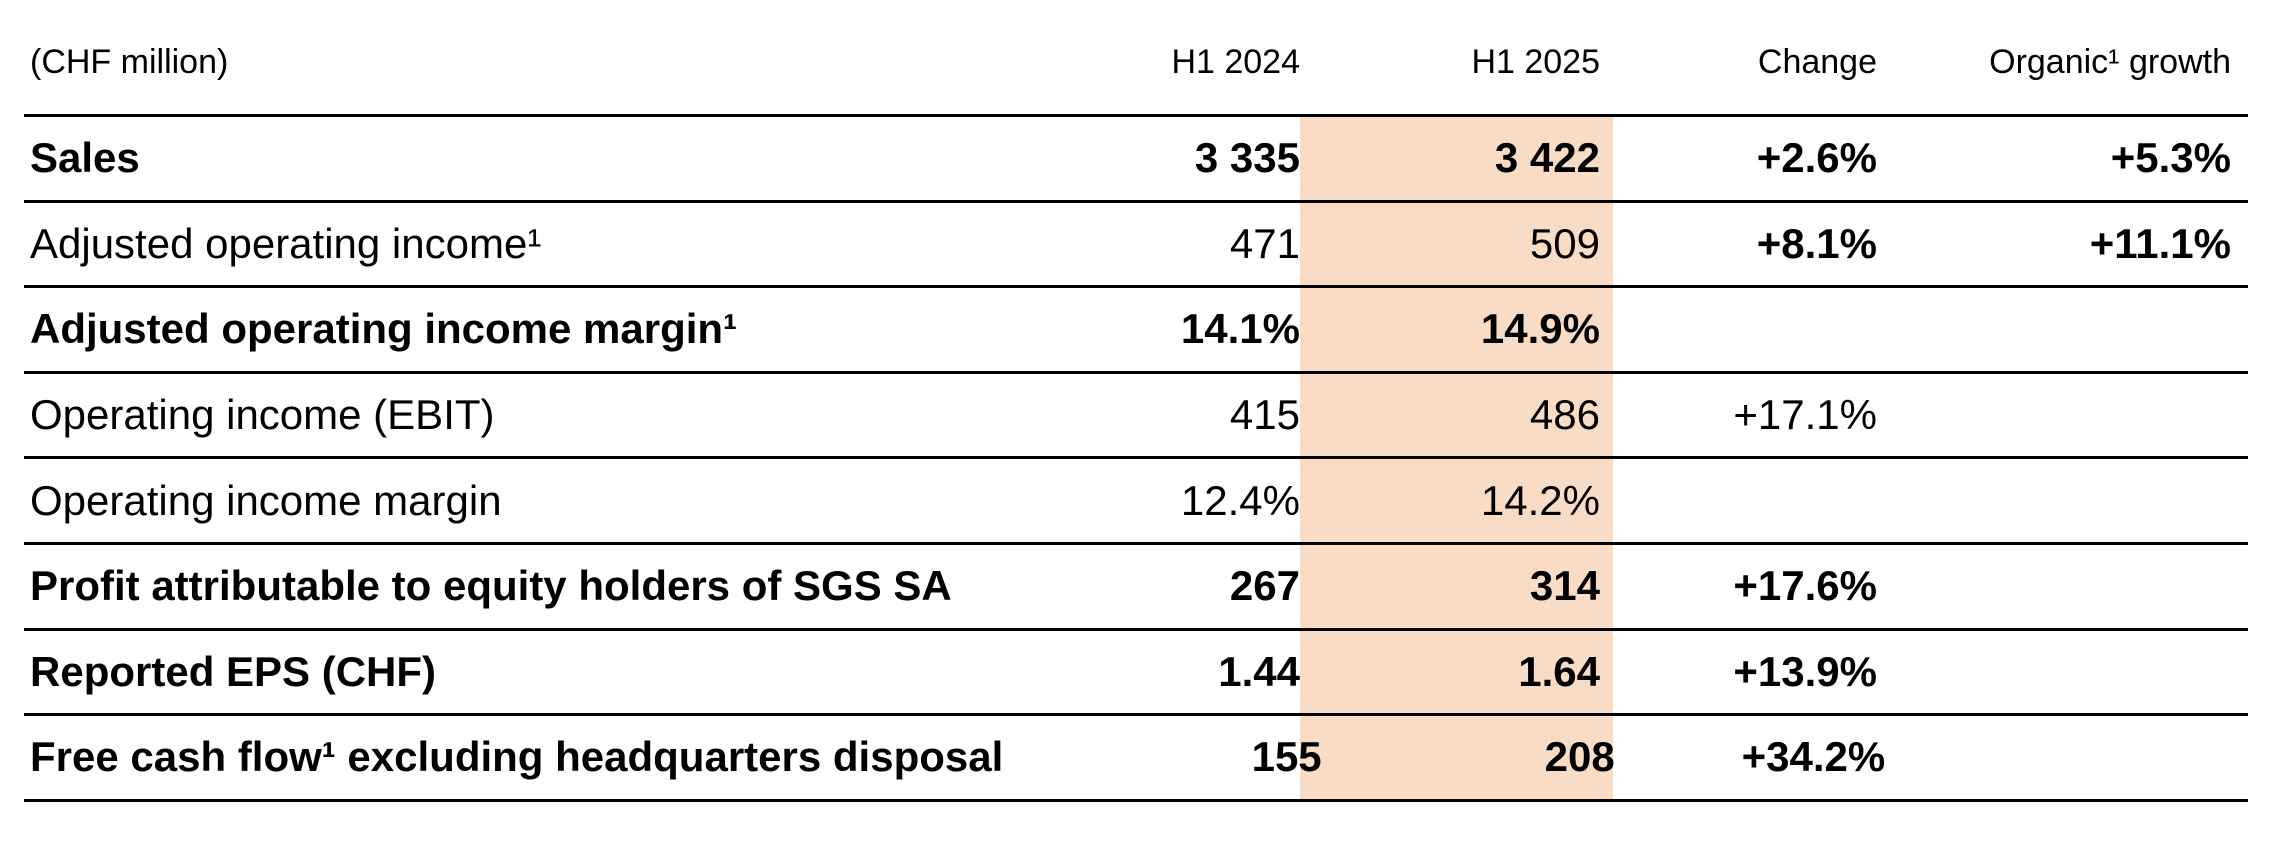  Describe the element at coordinates (1540, 500) in the screenshot. I see `cell-h1-2025: 14.2%` at that location.